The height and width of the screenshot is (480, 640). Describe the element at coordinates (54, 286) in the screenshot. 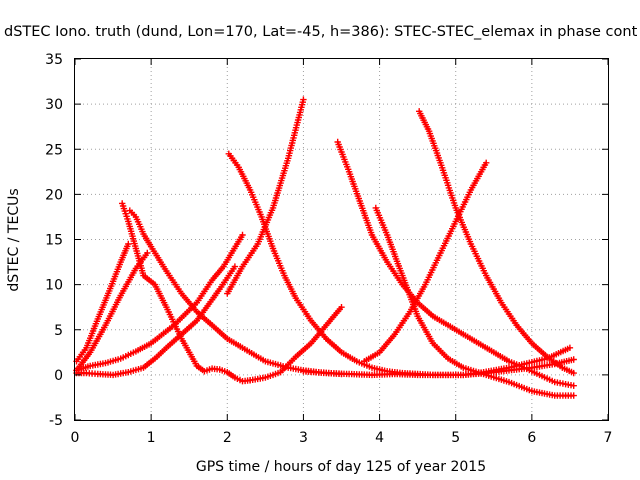

I see `y-tick-label: 10` at that location.